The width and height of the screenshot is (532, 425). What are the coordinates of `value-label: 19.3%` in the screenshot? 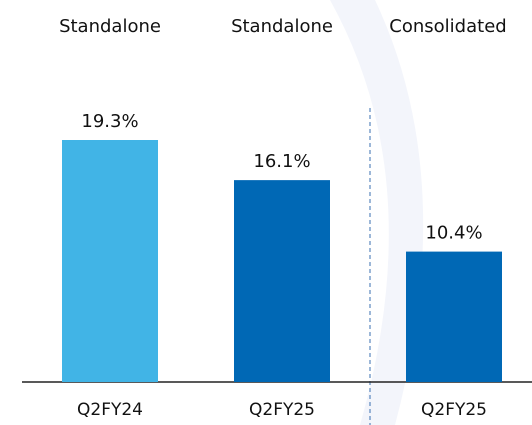 It's located at (109, 121).